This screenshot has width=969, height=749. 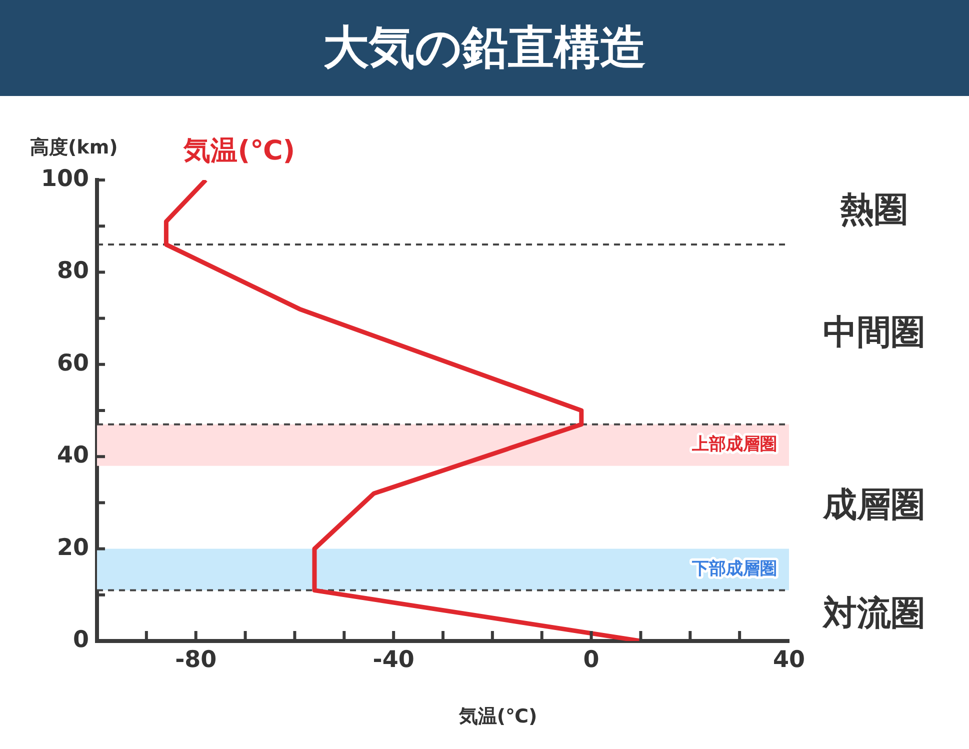 What do you see at coordinates (80, 639) in the screenshot?
I see `y-tick-label: 0` at bounding box center [80, 639].